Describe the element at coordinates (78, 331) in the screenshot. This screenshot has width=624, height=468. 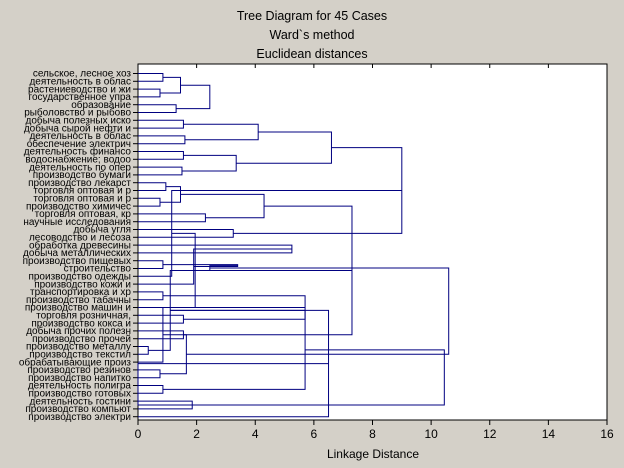
I see `leaf-label: добыча прочих полезн` at that location.